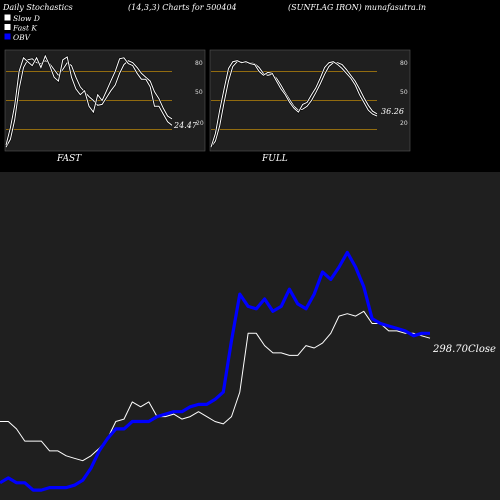 The width and height of the screenshot is (500, 500). Describe the element at coordinates (392, 111) in the screenshot. I see `full-last-value: 36.26` at that location.